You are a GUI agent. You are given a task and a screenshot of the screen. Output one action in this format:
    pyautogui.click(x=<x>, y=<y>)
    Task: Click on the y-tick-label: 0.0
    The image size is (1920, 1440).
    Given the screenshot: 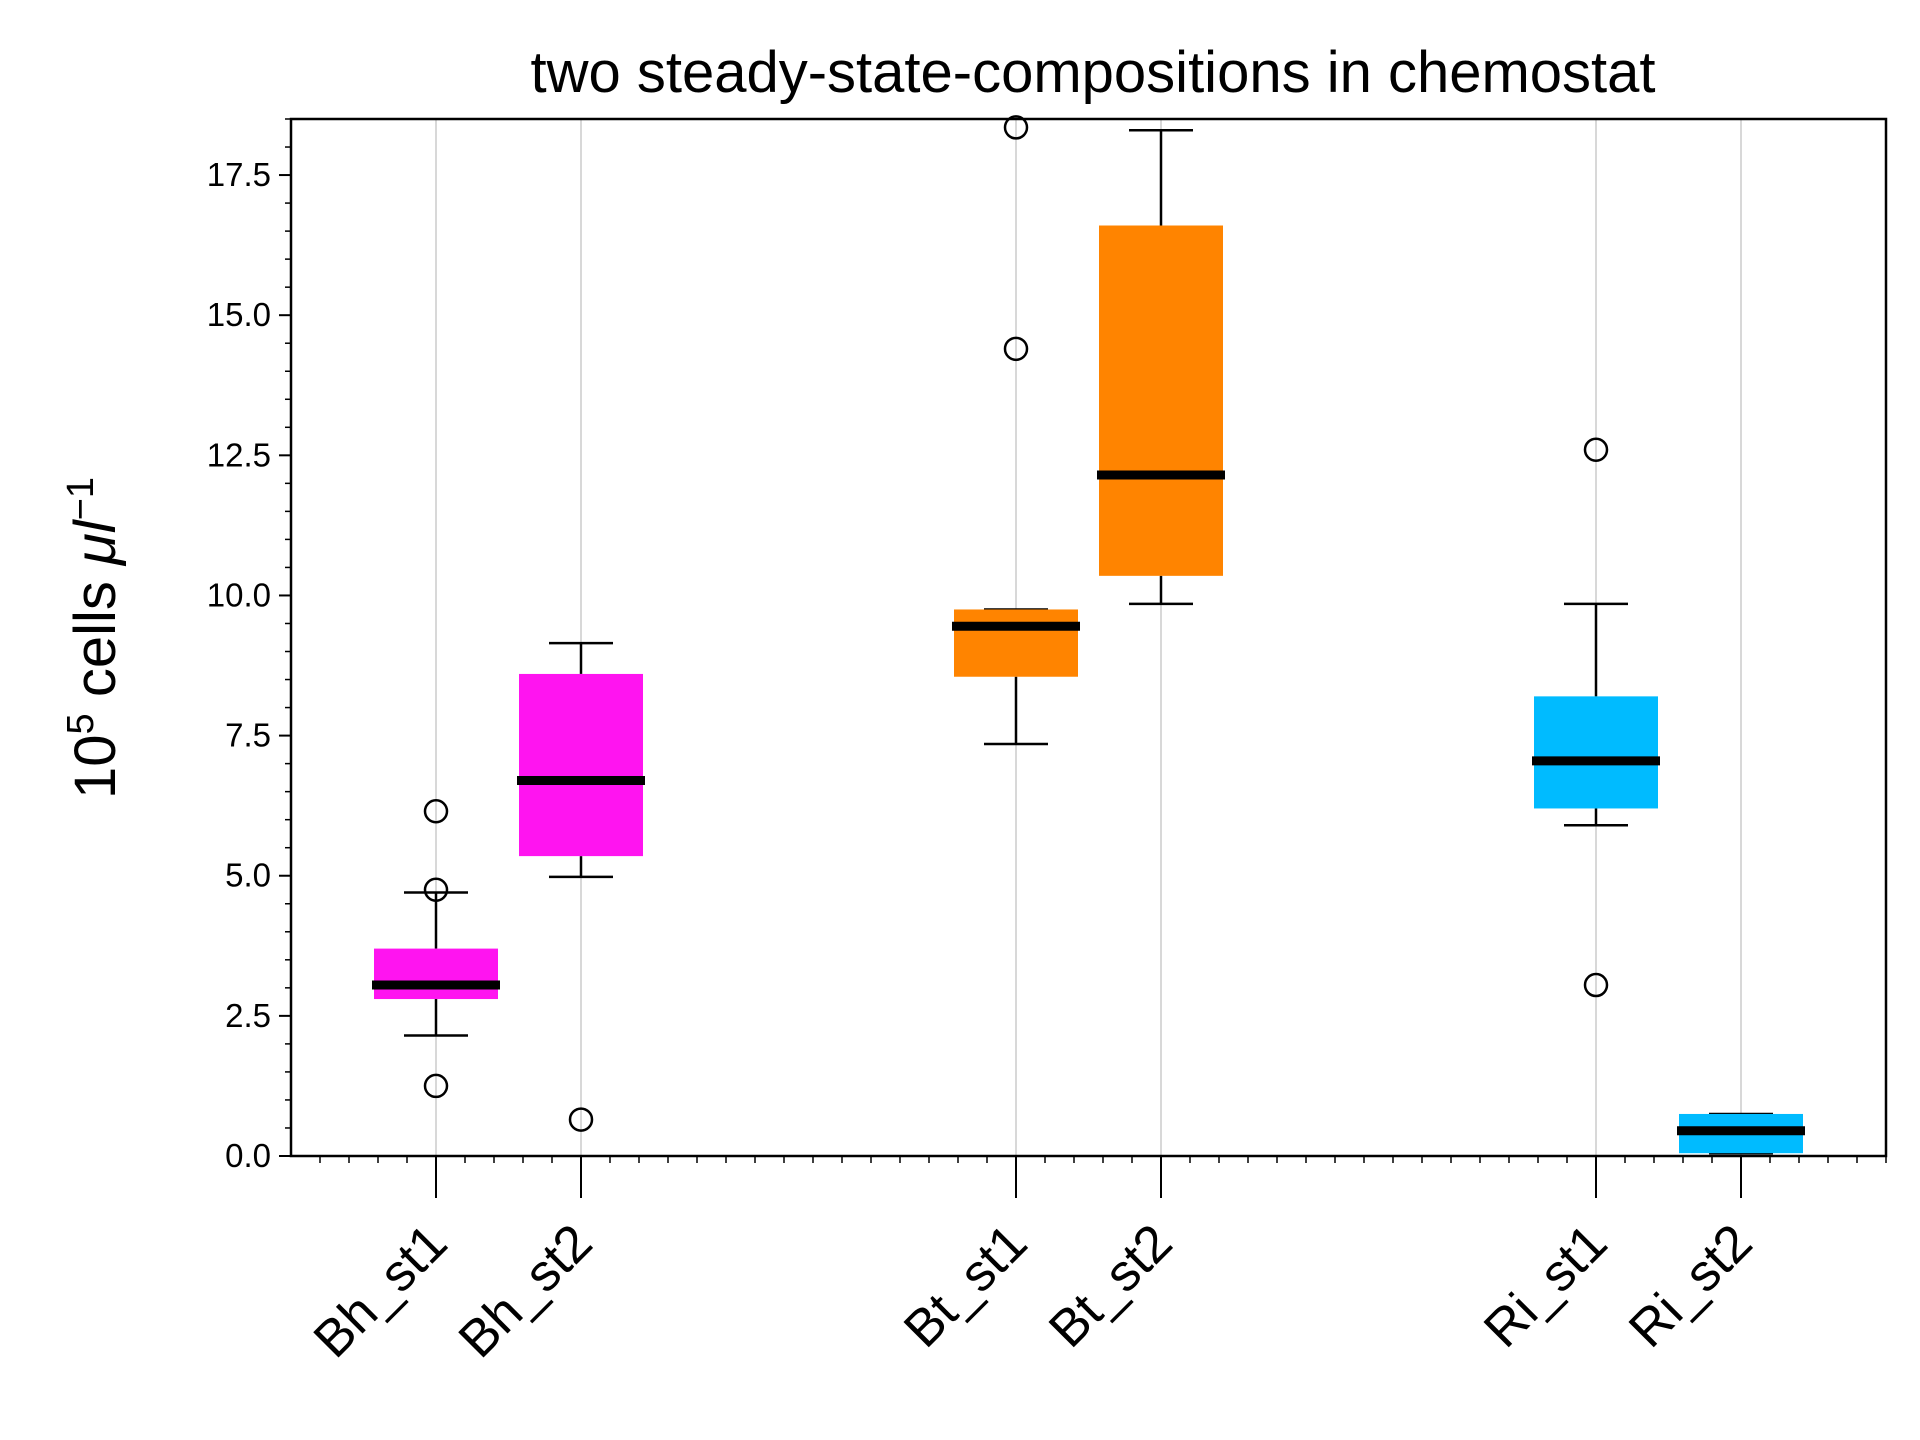 What is the action you would take?
    pyautogui.click(x=248, y=1155)
    